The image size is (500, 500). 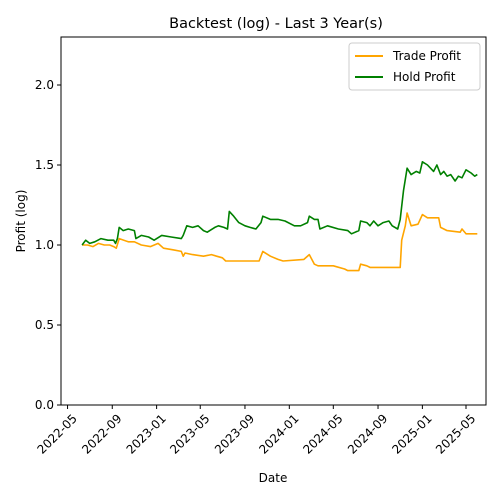 What do you see at coordinates (44, 405) in the screenshot?
I see `y-tick-label-0.0: 0.0` at bounding box center [44, 405].